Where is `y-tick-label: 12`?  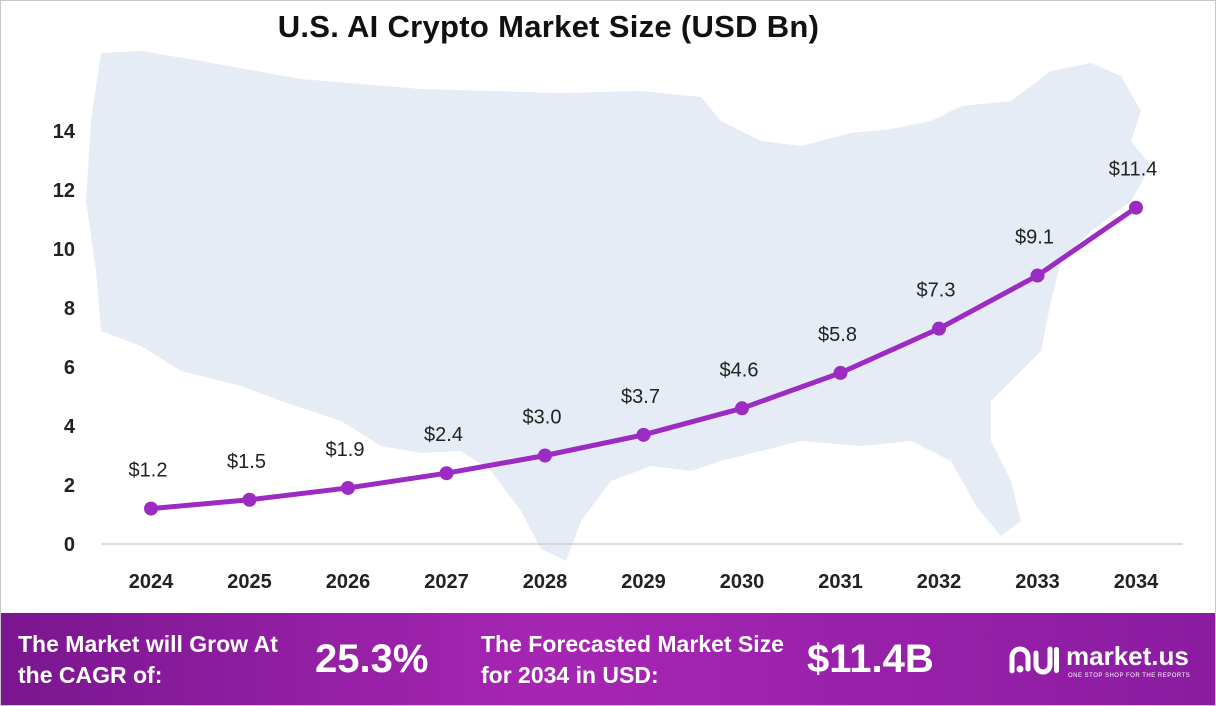
y-tick-label: 12 is located at coordinates (64, 191).